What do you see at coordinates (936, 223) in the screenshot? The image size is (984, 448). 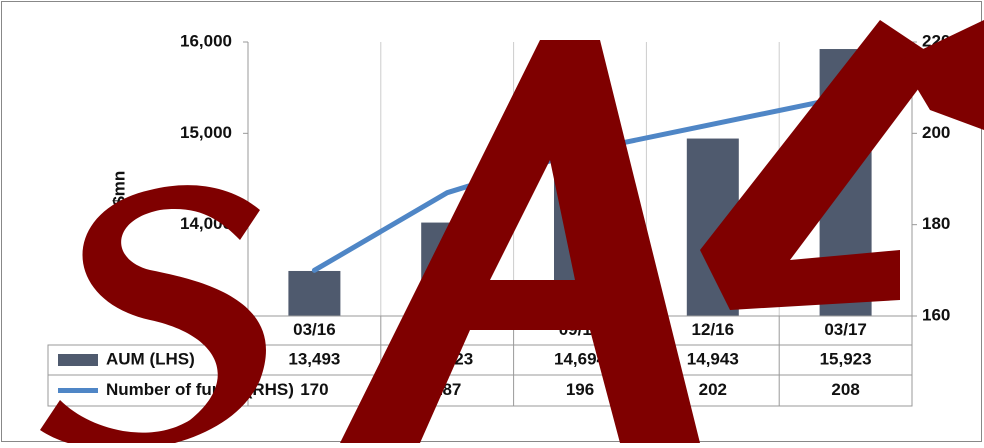 I see `y2-tick-label: 180` at bounding box center [936, 223].